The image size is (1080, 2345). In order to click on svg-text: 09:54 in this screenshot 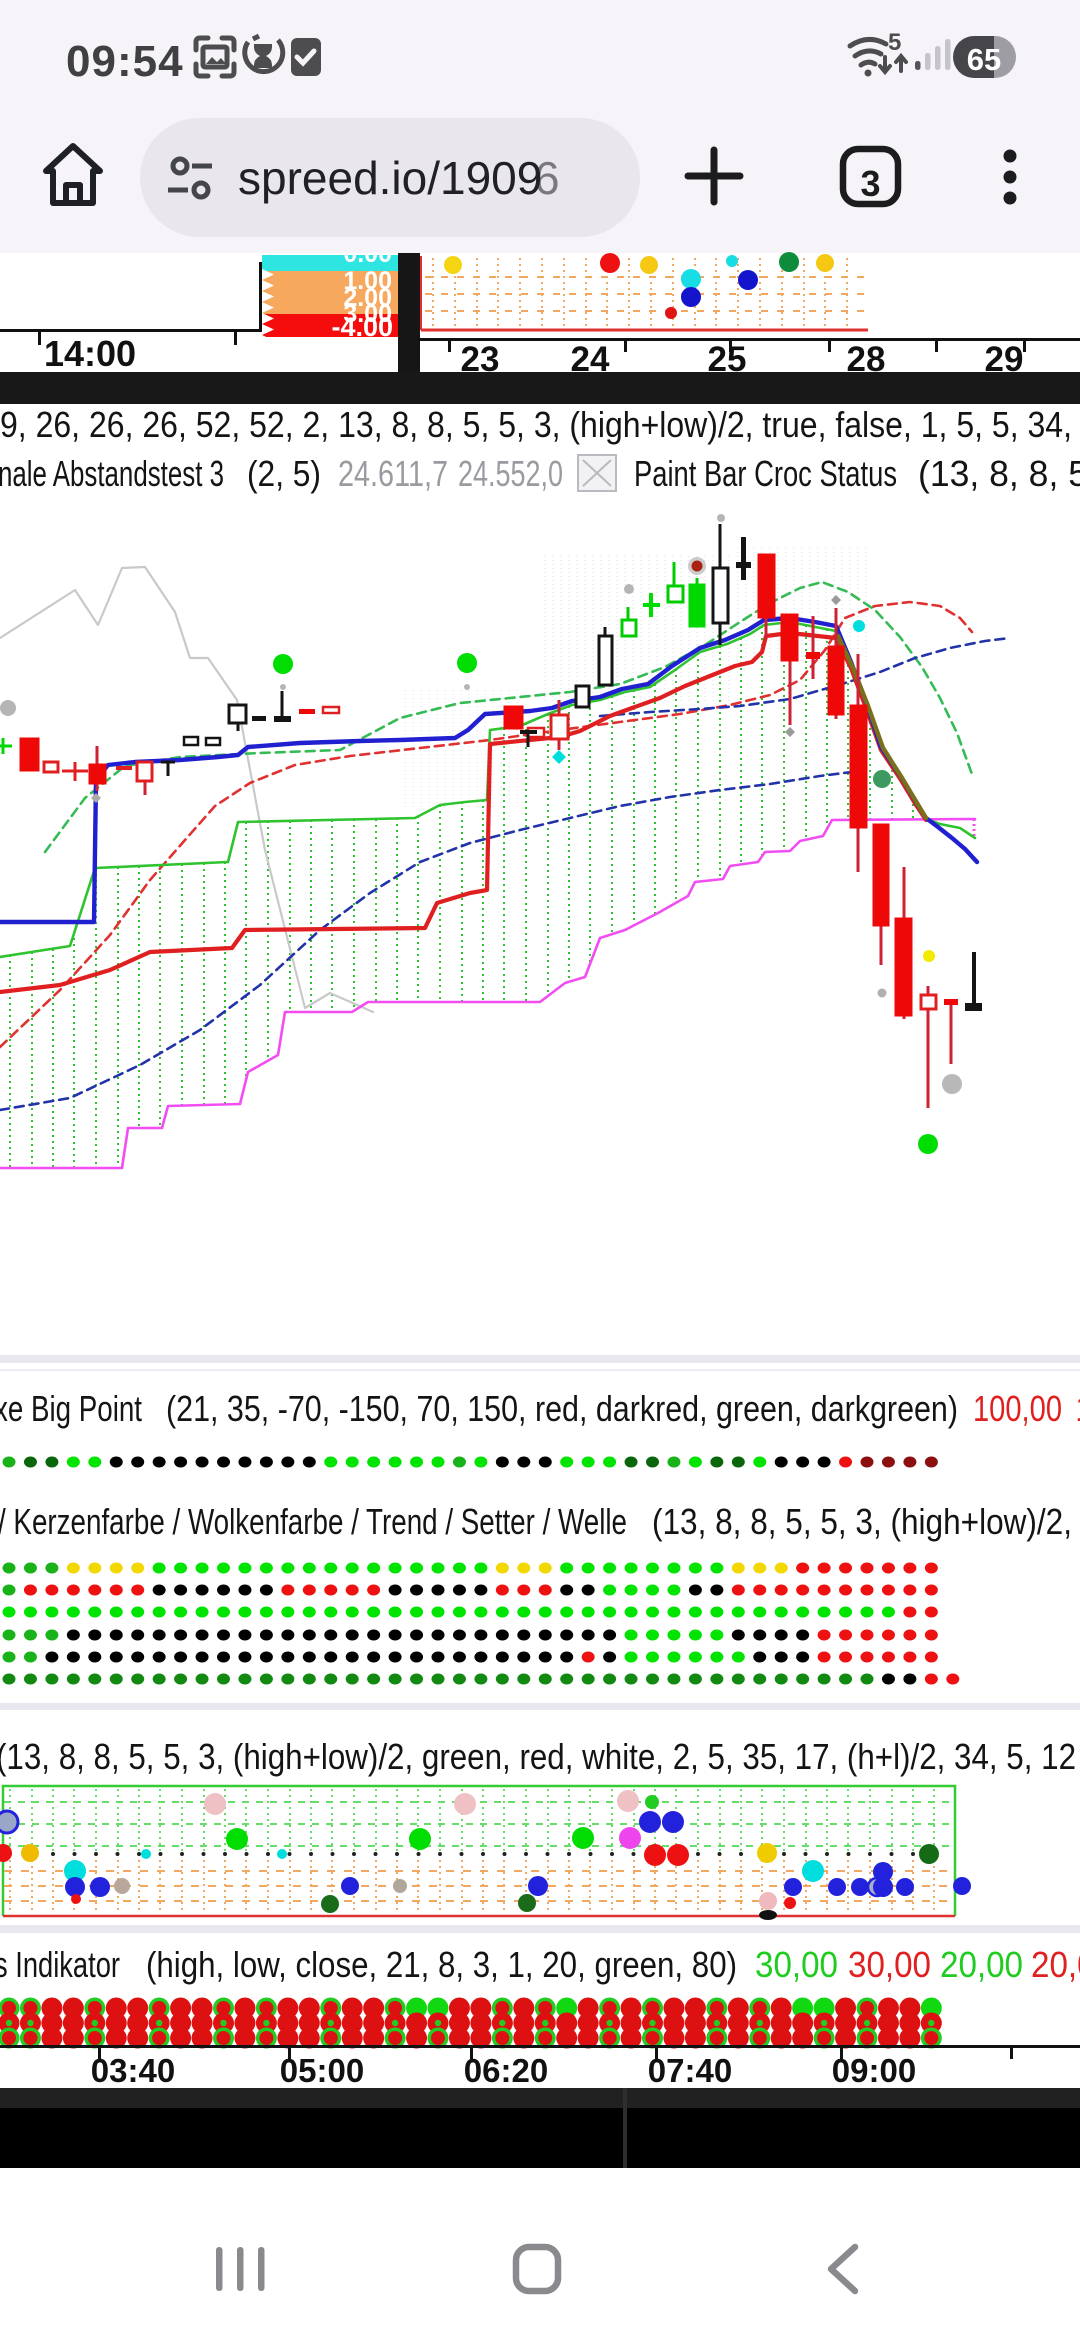, I will do `click(125, 61)`.